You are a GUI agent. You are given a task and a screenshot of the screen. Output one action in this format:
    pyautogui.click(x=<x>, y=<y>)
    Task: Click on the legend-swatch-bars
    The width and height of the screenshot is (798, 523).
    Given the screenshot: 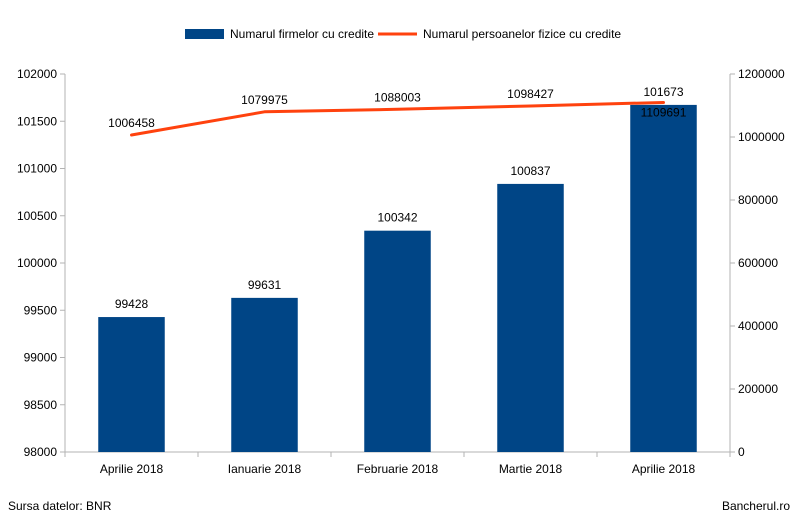 What is the action you would take?
    pyautogui.click(x=204, y=34)
    